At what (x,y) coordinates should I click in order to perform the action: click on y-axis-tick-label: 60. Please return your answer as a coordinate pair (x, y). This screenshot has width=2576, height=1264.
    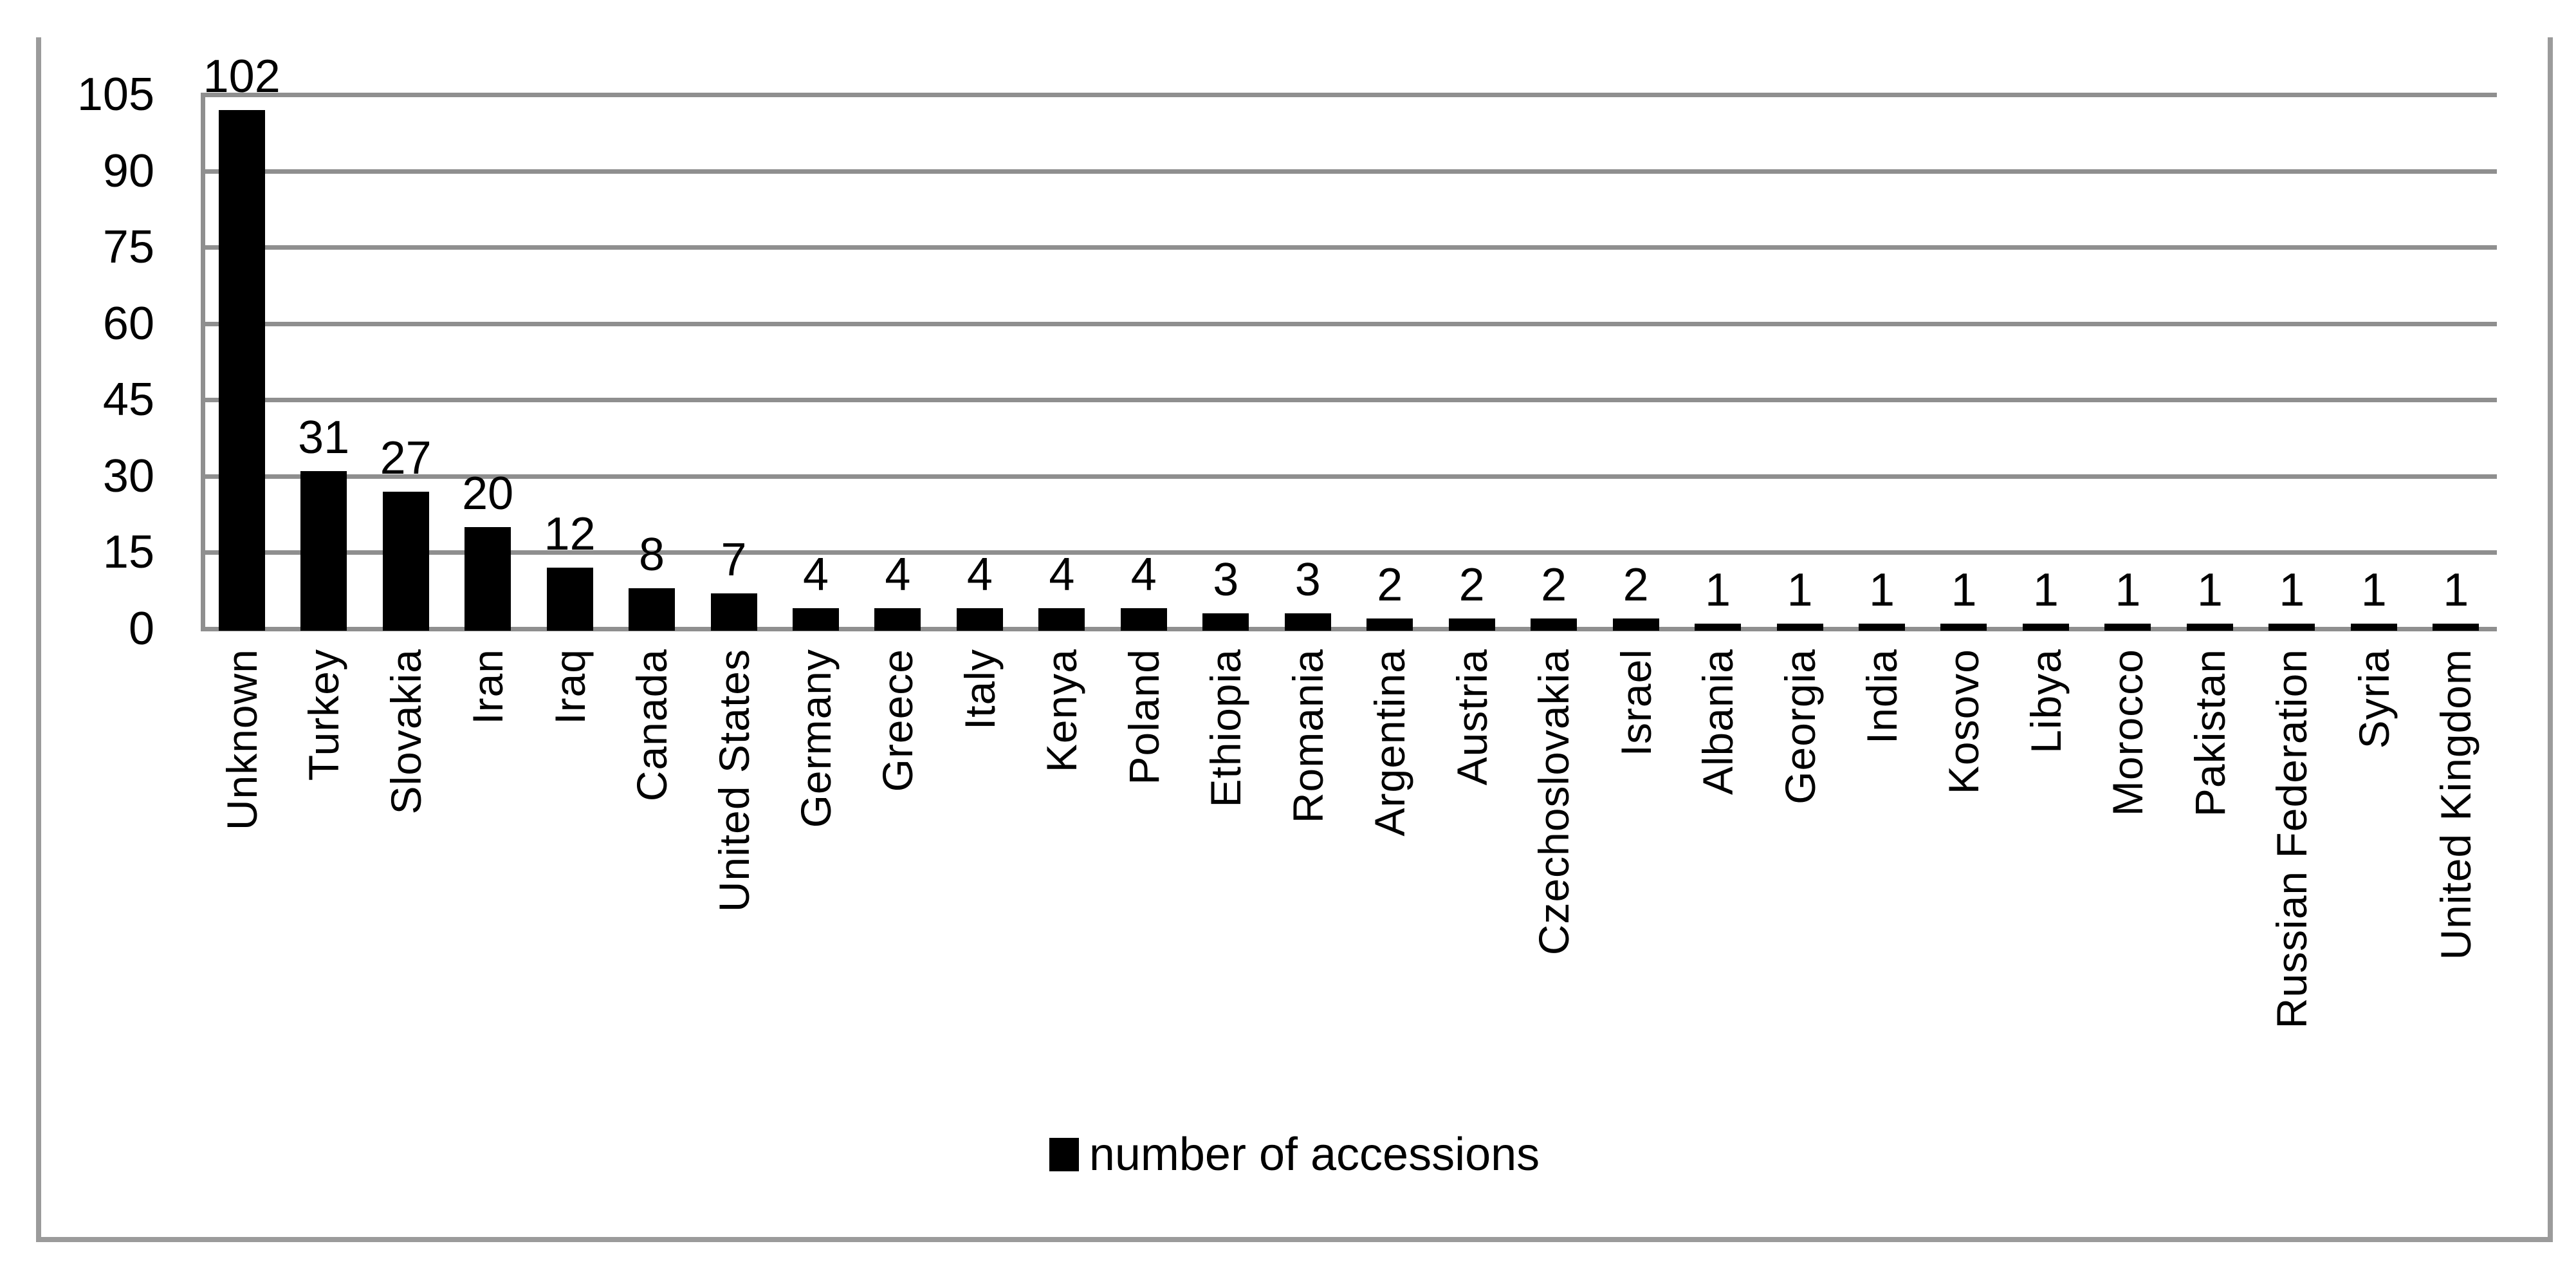
    Looking at the image, I should click on (128, 323).